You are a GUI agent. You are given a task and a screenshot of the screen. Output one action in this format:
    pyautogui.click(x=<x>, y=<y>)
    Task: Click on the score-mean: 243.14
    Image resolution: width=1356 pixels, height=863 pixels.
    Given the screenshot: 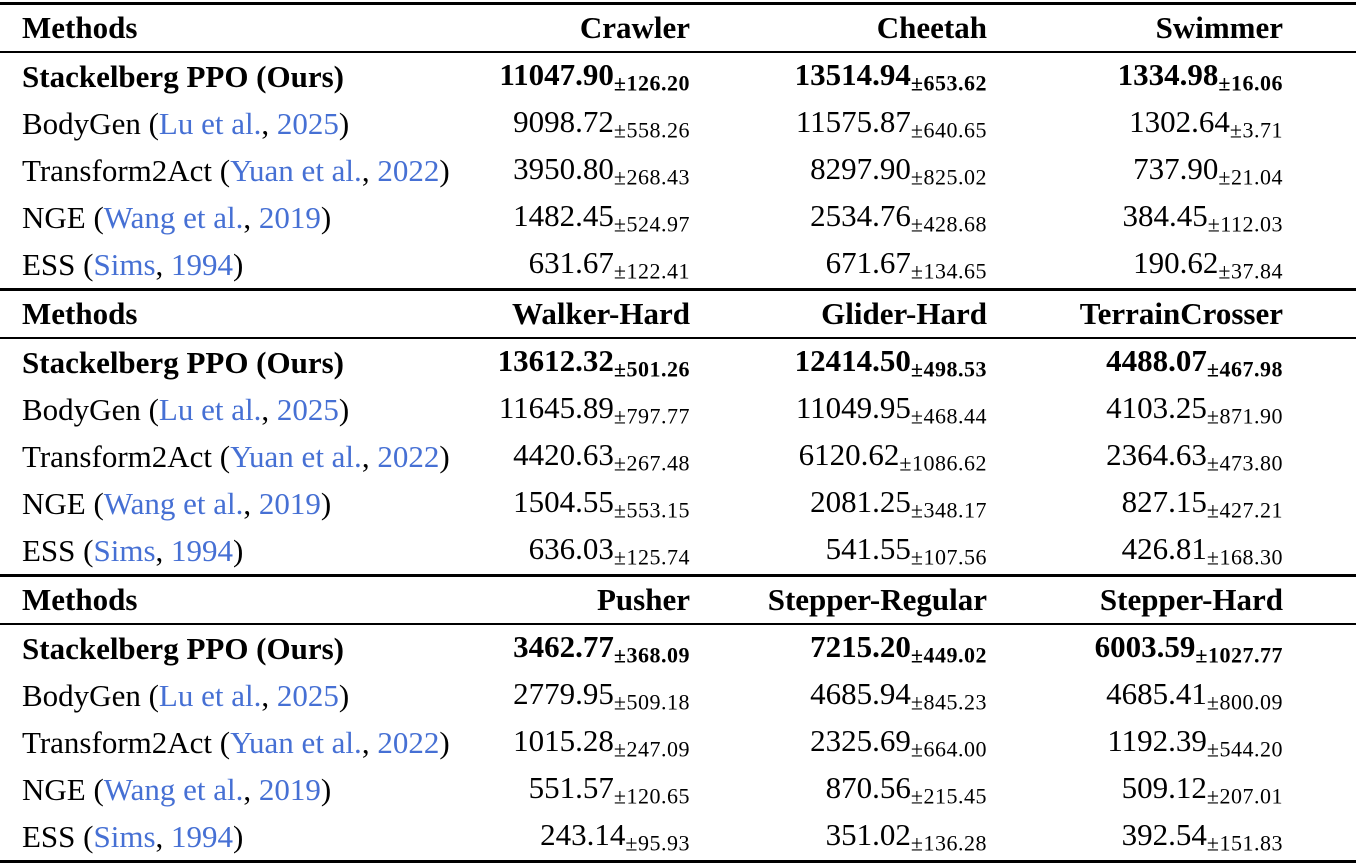 What is the action you would take?
    pyautogui.click(x=583, y=834)
    